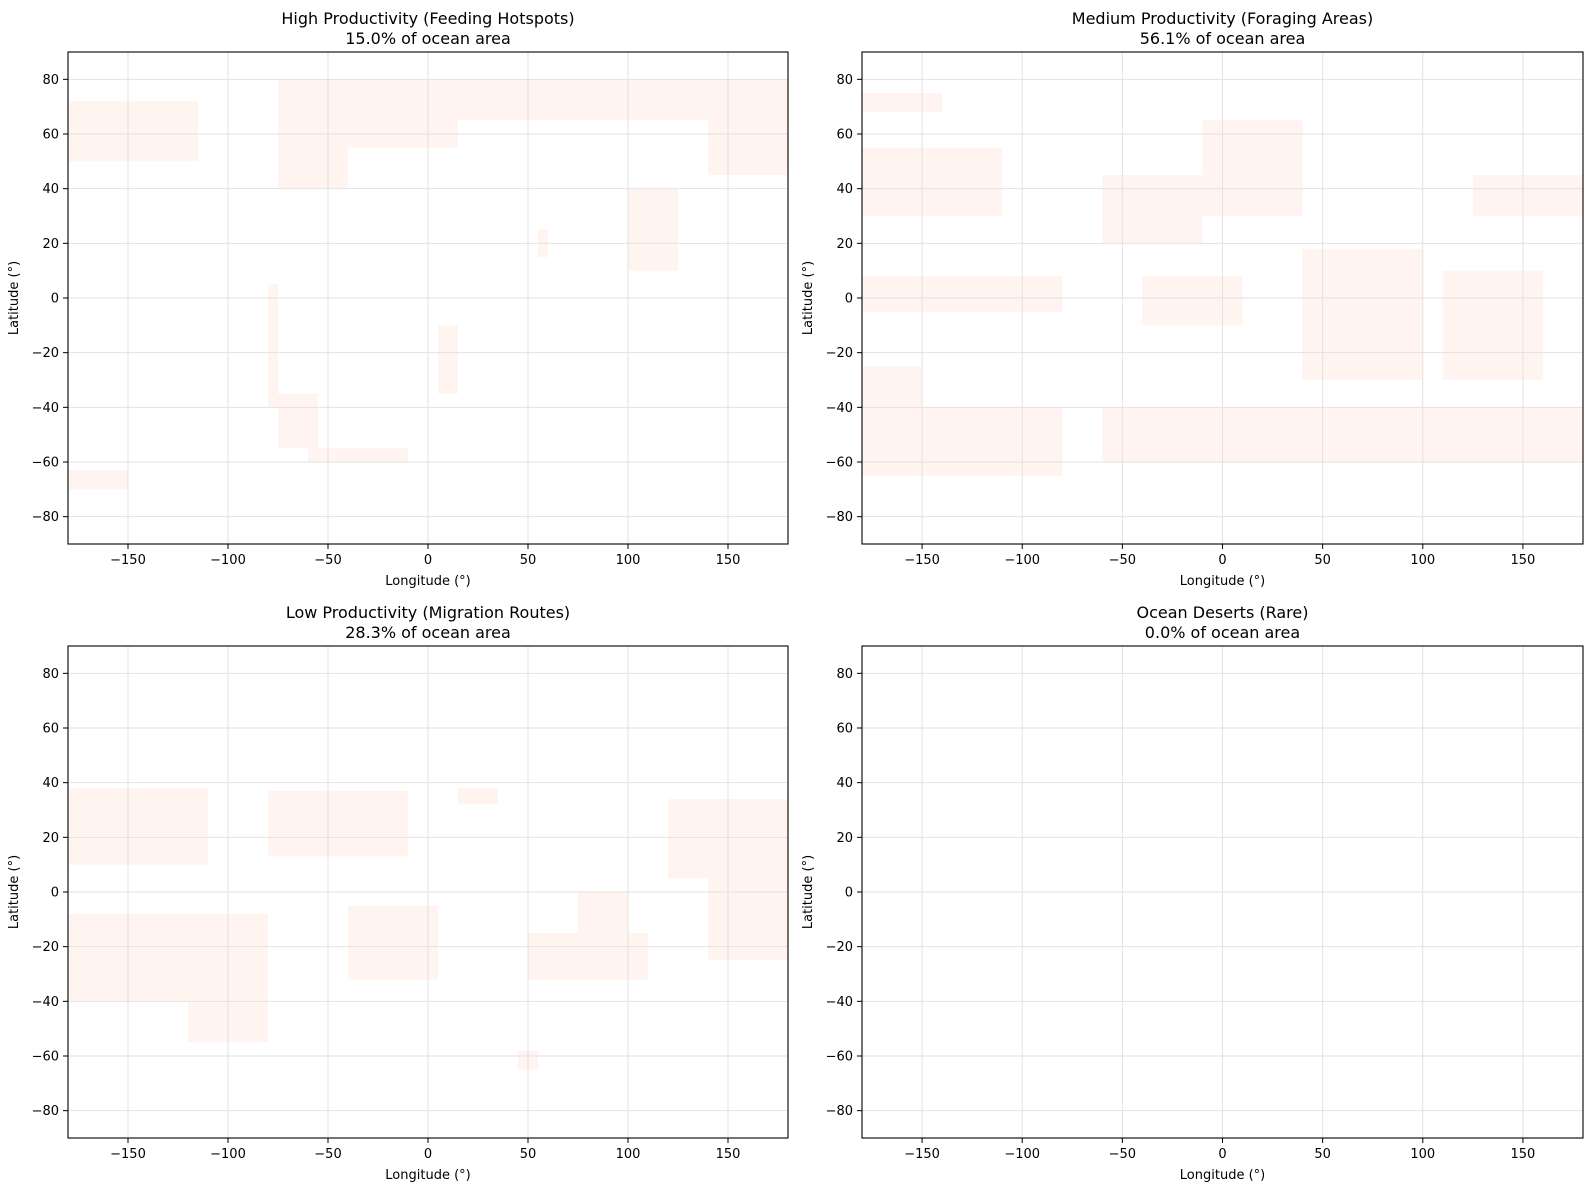 This screenshot has height=1189, width=1590. Describe the element at coordinates (428, 38) in the screenshot. I see `panel-subtitle: 15.0% of ocean area` at that location.